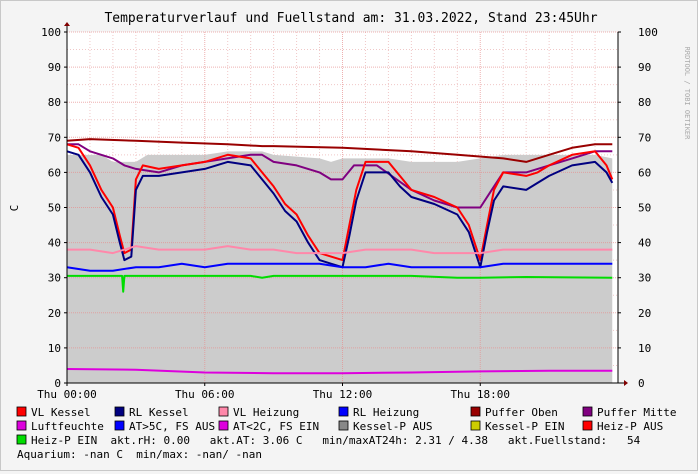 This screenshot has width=698, height=474. I want to click on y-tick-label: 90, so click(54, 67).